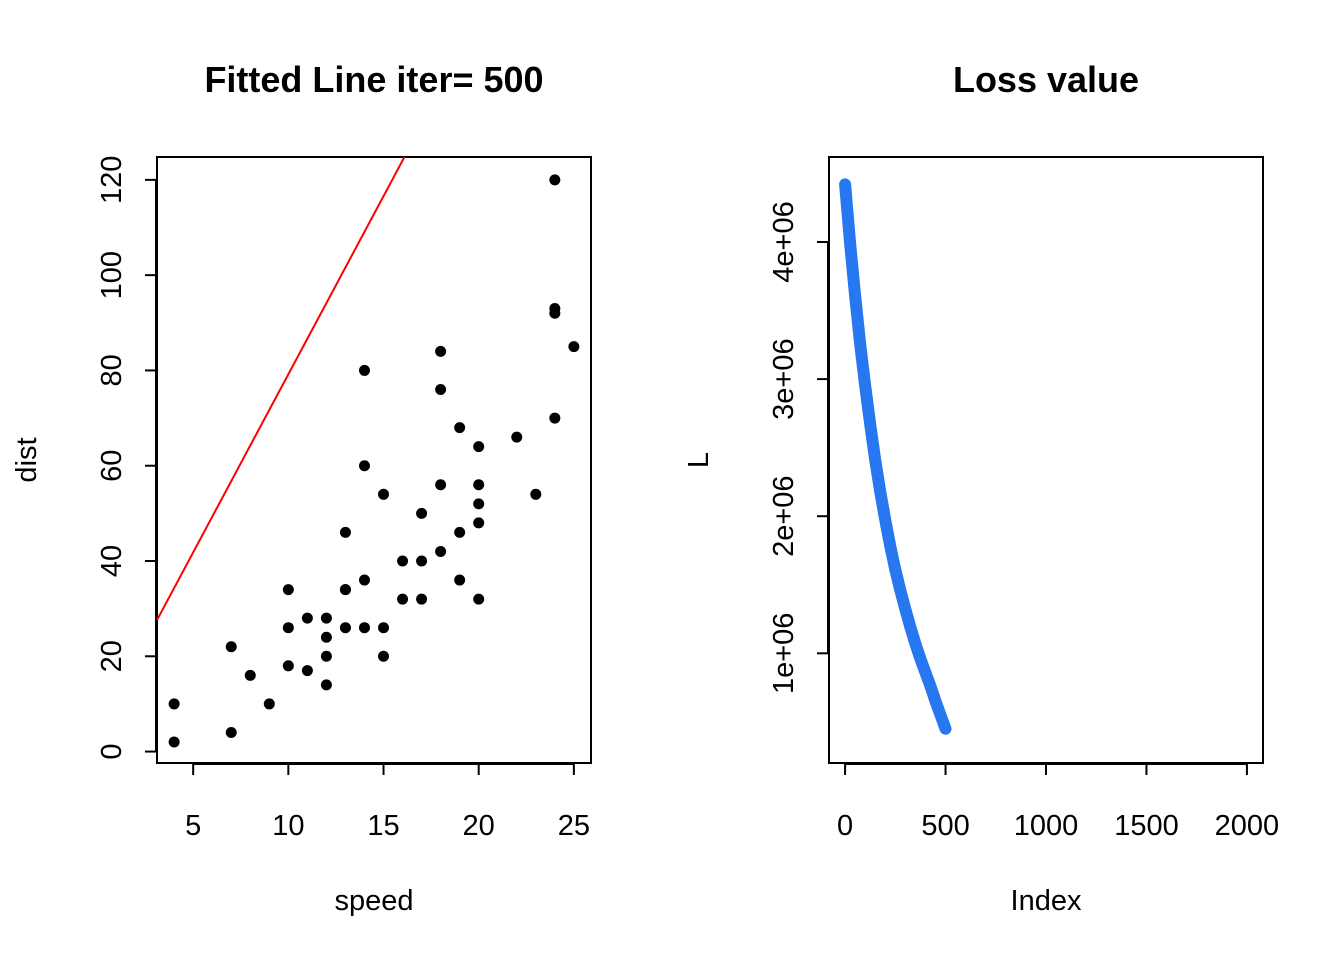 This screenshot has width=1344, height=960. I want to click on scatter-y-tick-label: 20, so click(112, 656).